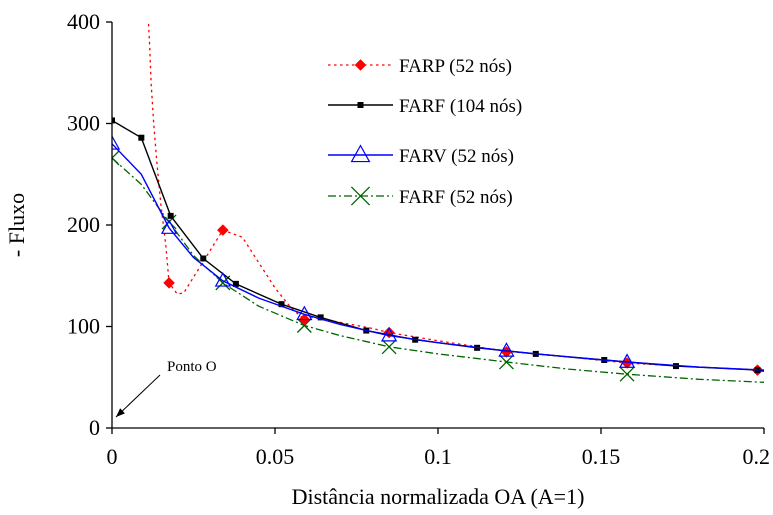  Describe the element at coordinates (112, 456) in the screenshot. I see `x-tick-label: 0` at that location.